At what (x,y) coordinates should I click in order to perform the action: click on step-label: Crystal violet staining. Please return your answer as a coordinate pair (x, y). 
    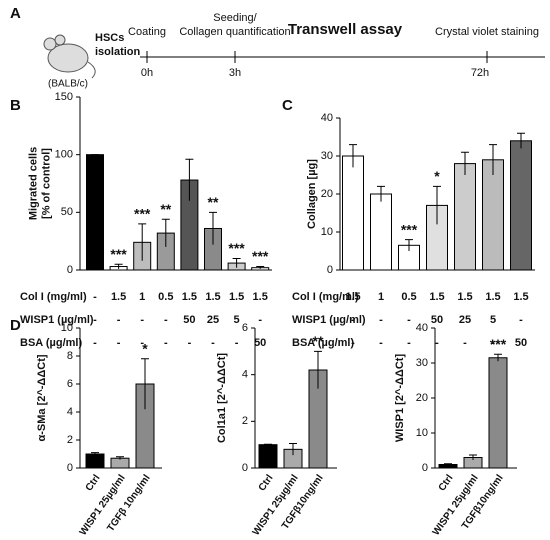
    Looking at the image, I should click on (487, 32).